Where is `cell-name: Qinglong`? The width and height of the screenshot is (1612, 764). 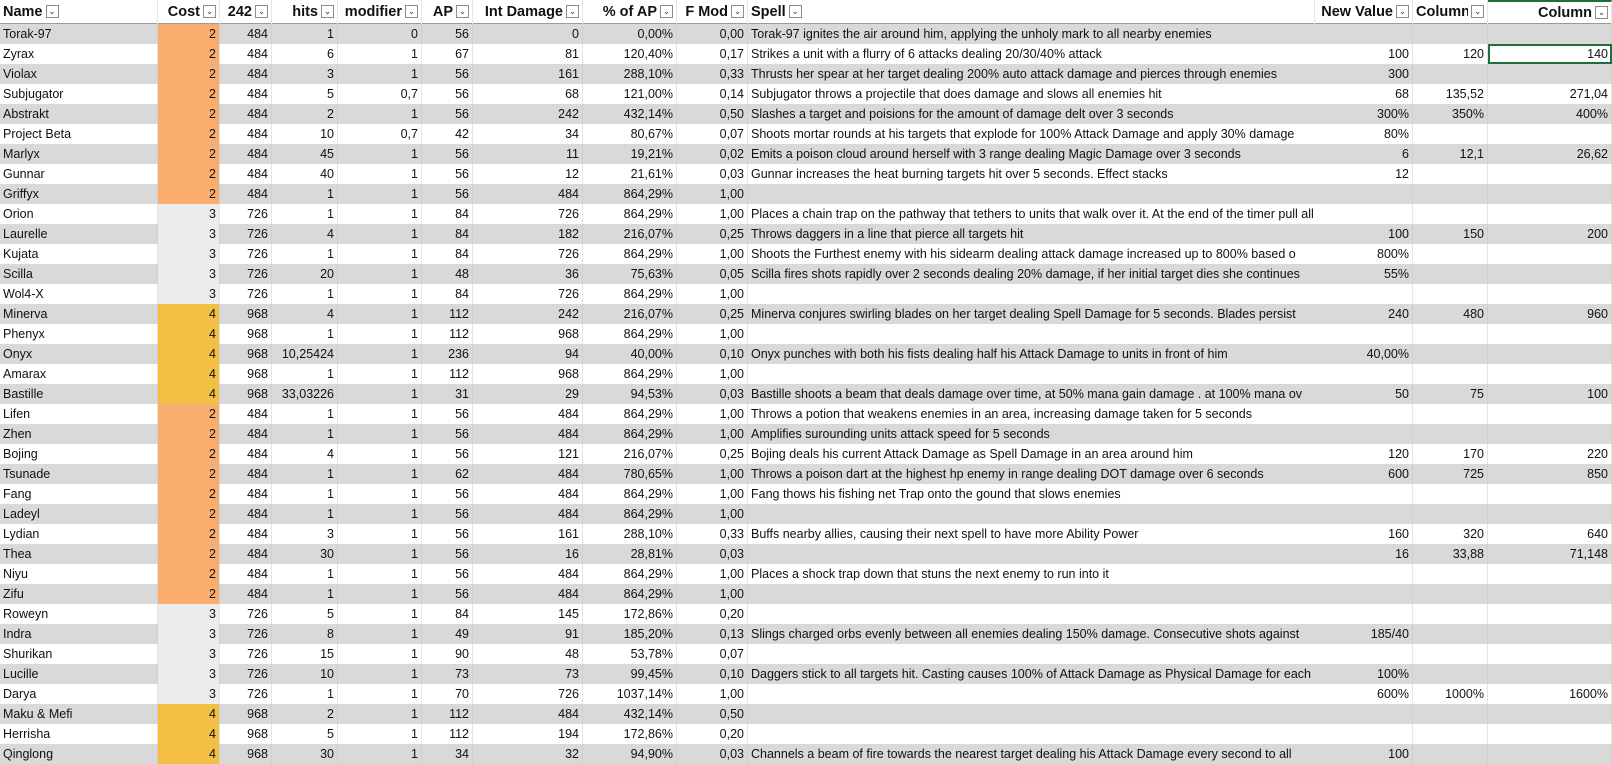 cell-name: Qinglong is located at coordinates (79, 754).